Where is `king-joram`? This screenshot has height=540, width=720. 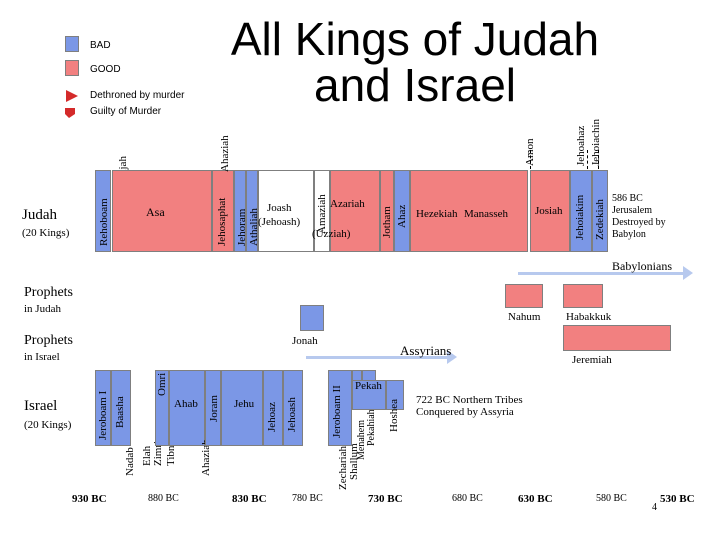 king-joram is located at coordinates (213, 408).